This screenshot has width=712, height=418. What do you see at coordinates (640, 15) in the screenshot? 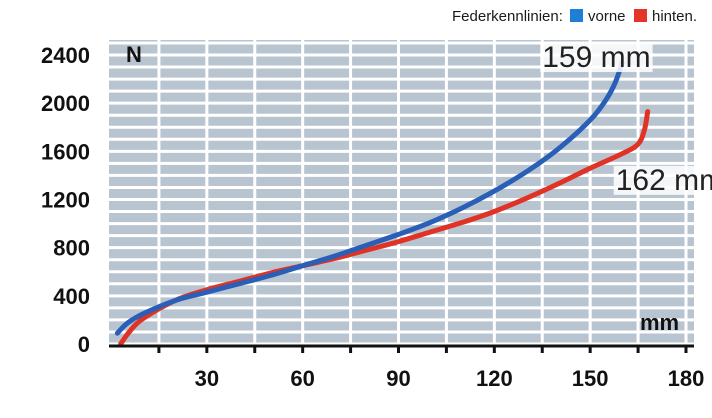
I see `legend-swatch-hinten` at bounding box center [640, 15].